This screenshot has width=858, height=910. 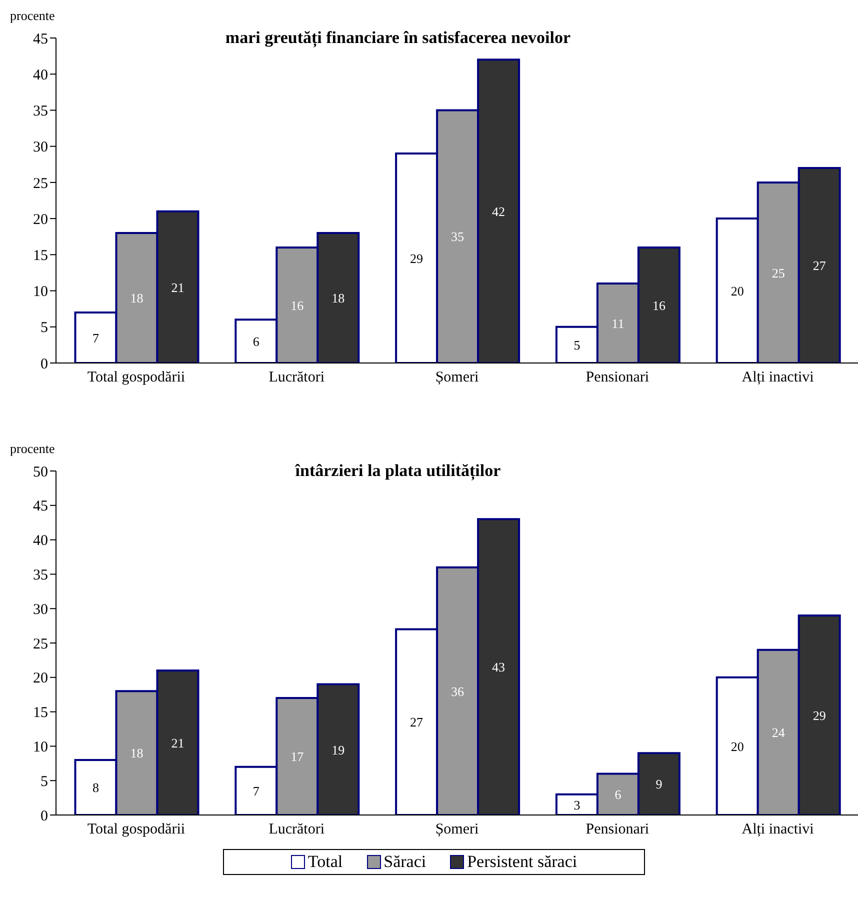 I want to click on data-label: 43, so click(x=499, y=667).